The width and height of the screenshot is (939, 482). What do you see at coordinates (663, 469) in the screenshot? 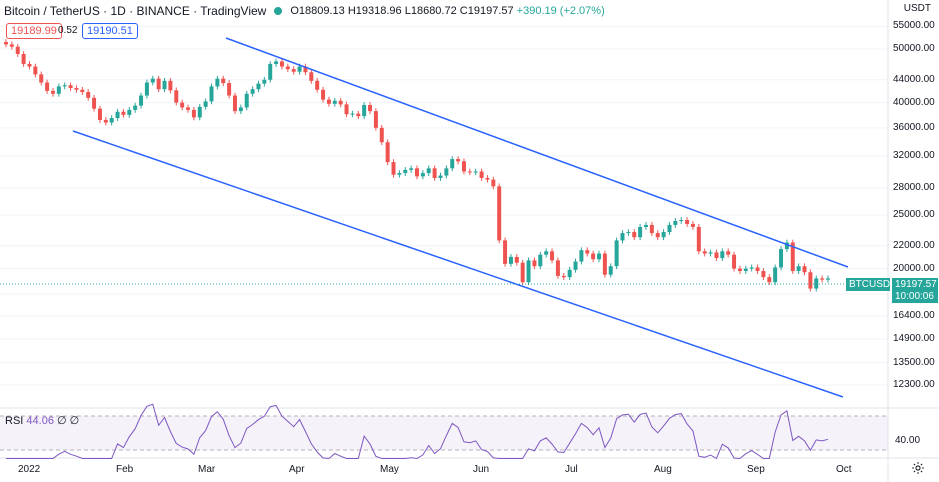
I see `time-tick: Aug` at bounding box center [663, 469].